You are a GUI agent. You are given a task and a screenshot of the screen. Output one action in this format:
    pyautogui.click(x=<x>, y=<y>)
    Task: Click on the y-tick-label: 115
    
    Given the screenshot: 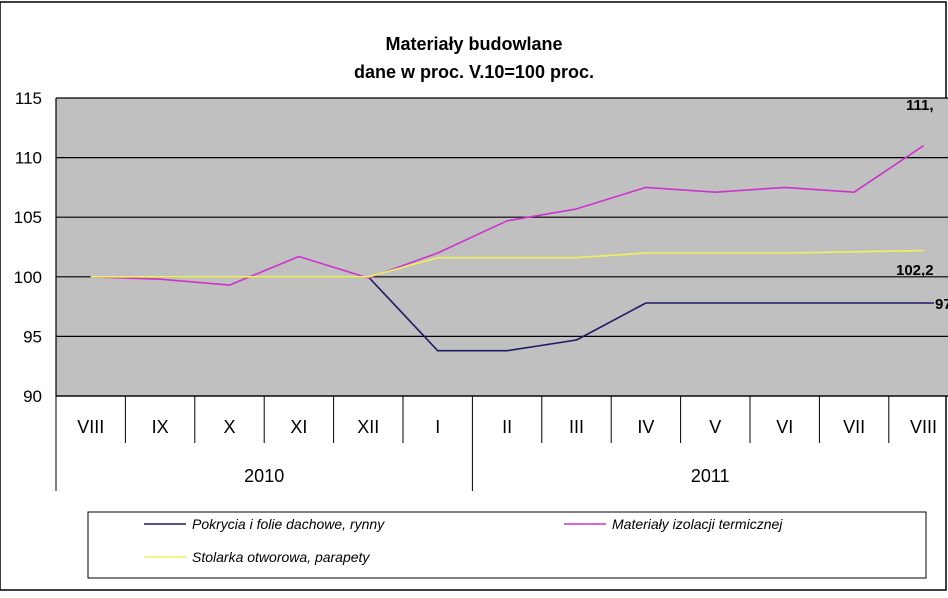 What is the action you would take?
    pyautogui.click(x=28, y=98)
    